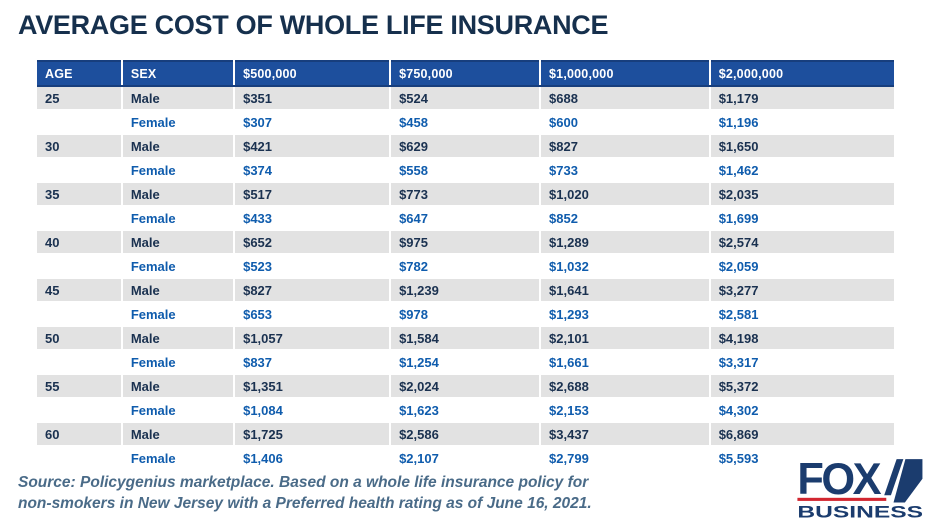 This screenshot has height=523, width=931. Describe the element at coordinates (80, 434) in the screenshot. I see `age-cell: 60` at that location.